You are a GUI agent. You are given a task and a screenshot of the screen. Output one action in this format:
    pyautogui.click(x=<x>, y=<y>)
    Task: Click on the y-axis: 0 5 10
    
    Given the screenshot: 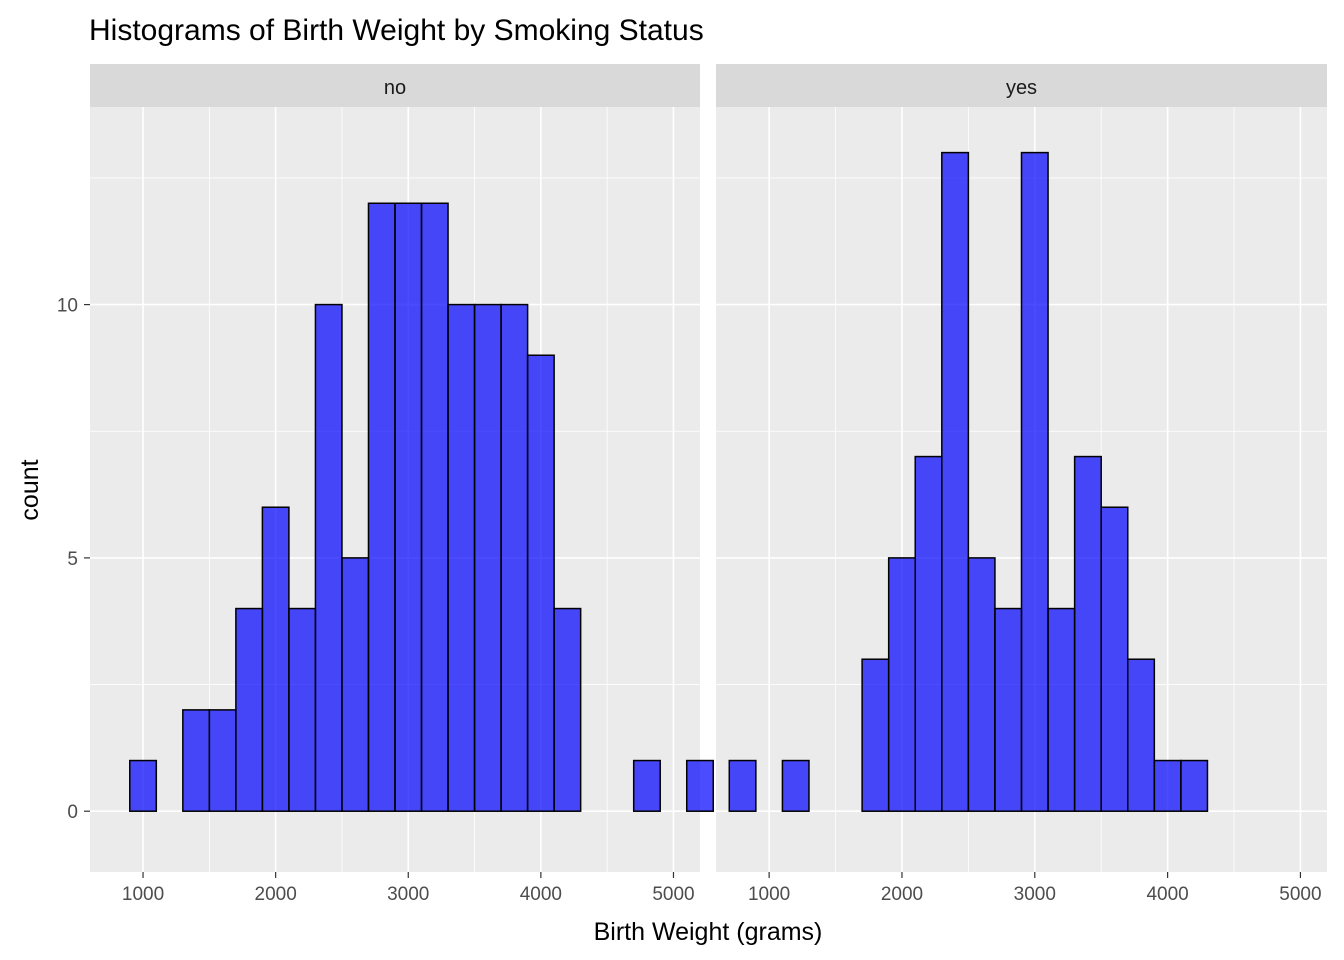 What is the action you would take?
    pyautogui.click(x=73, y=559)
    